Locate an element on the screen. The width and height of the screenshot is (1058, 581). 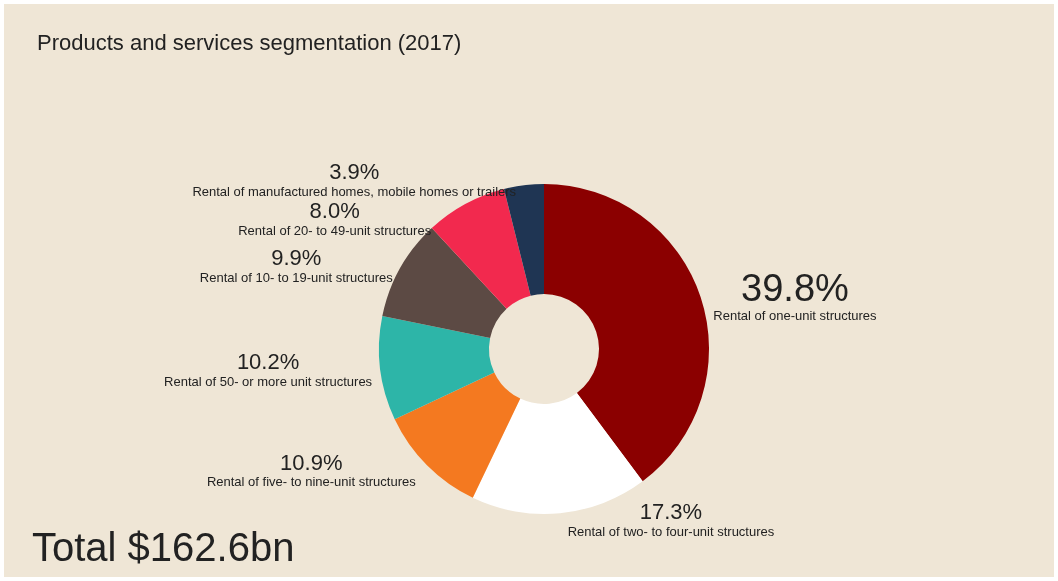
data-label: 10.2% is located at coordinates (268, 362).